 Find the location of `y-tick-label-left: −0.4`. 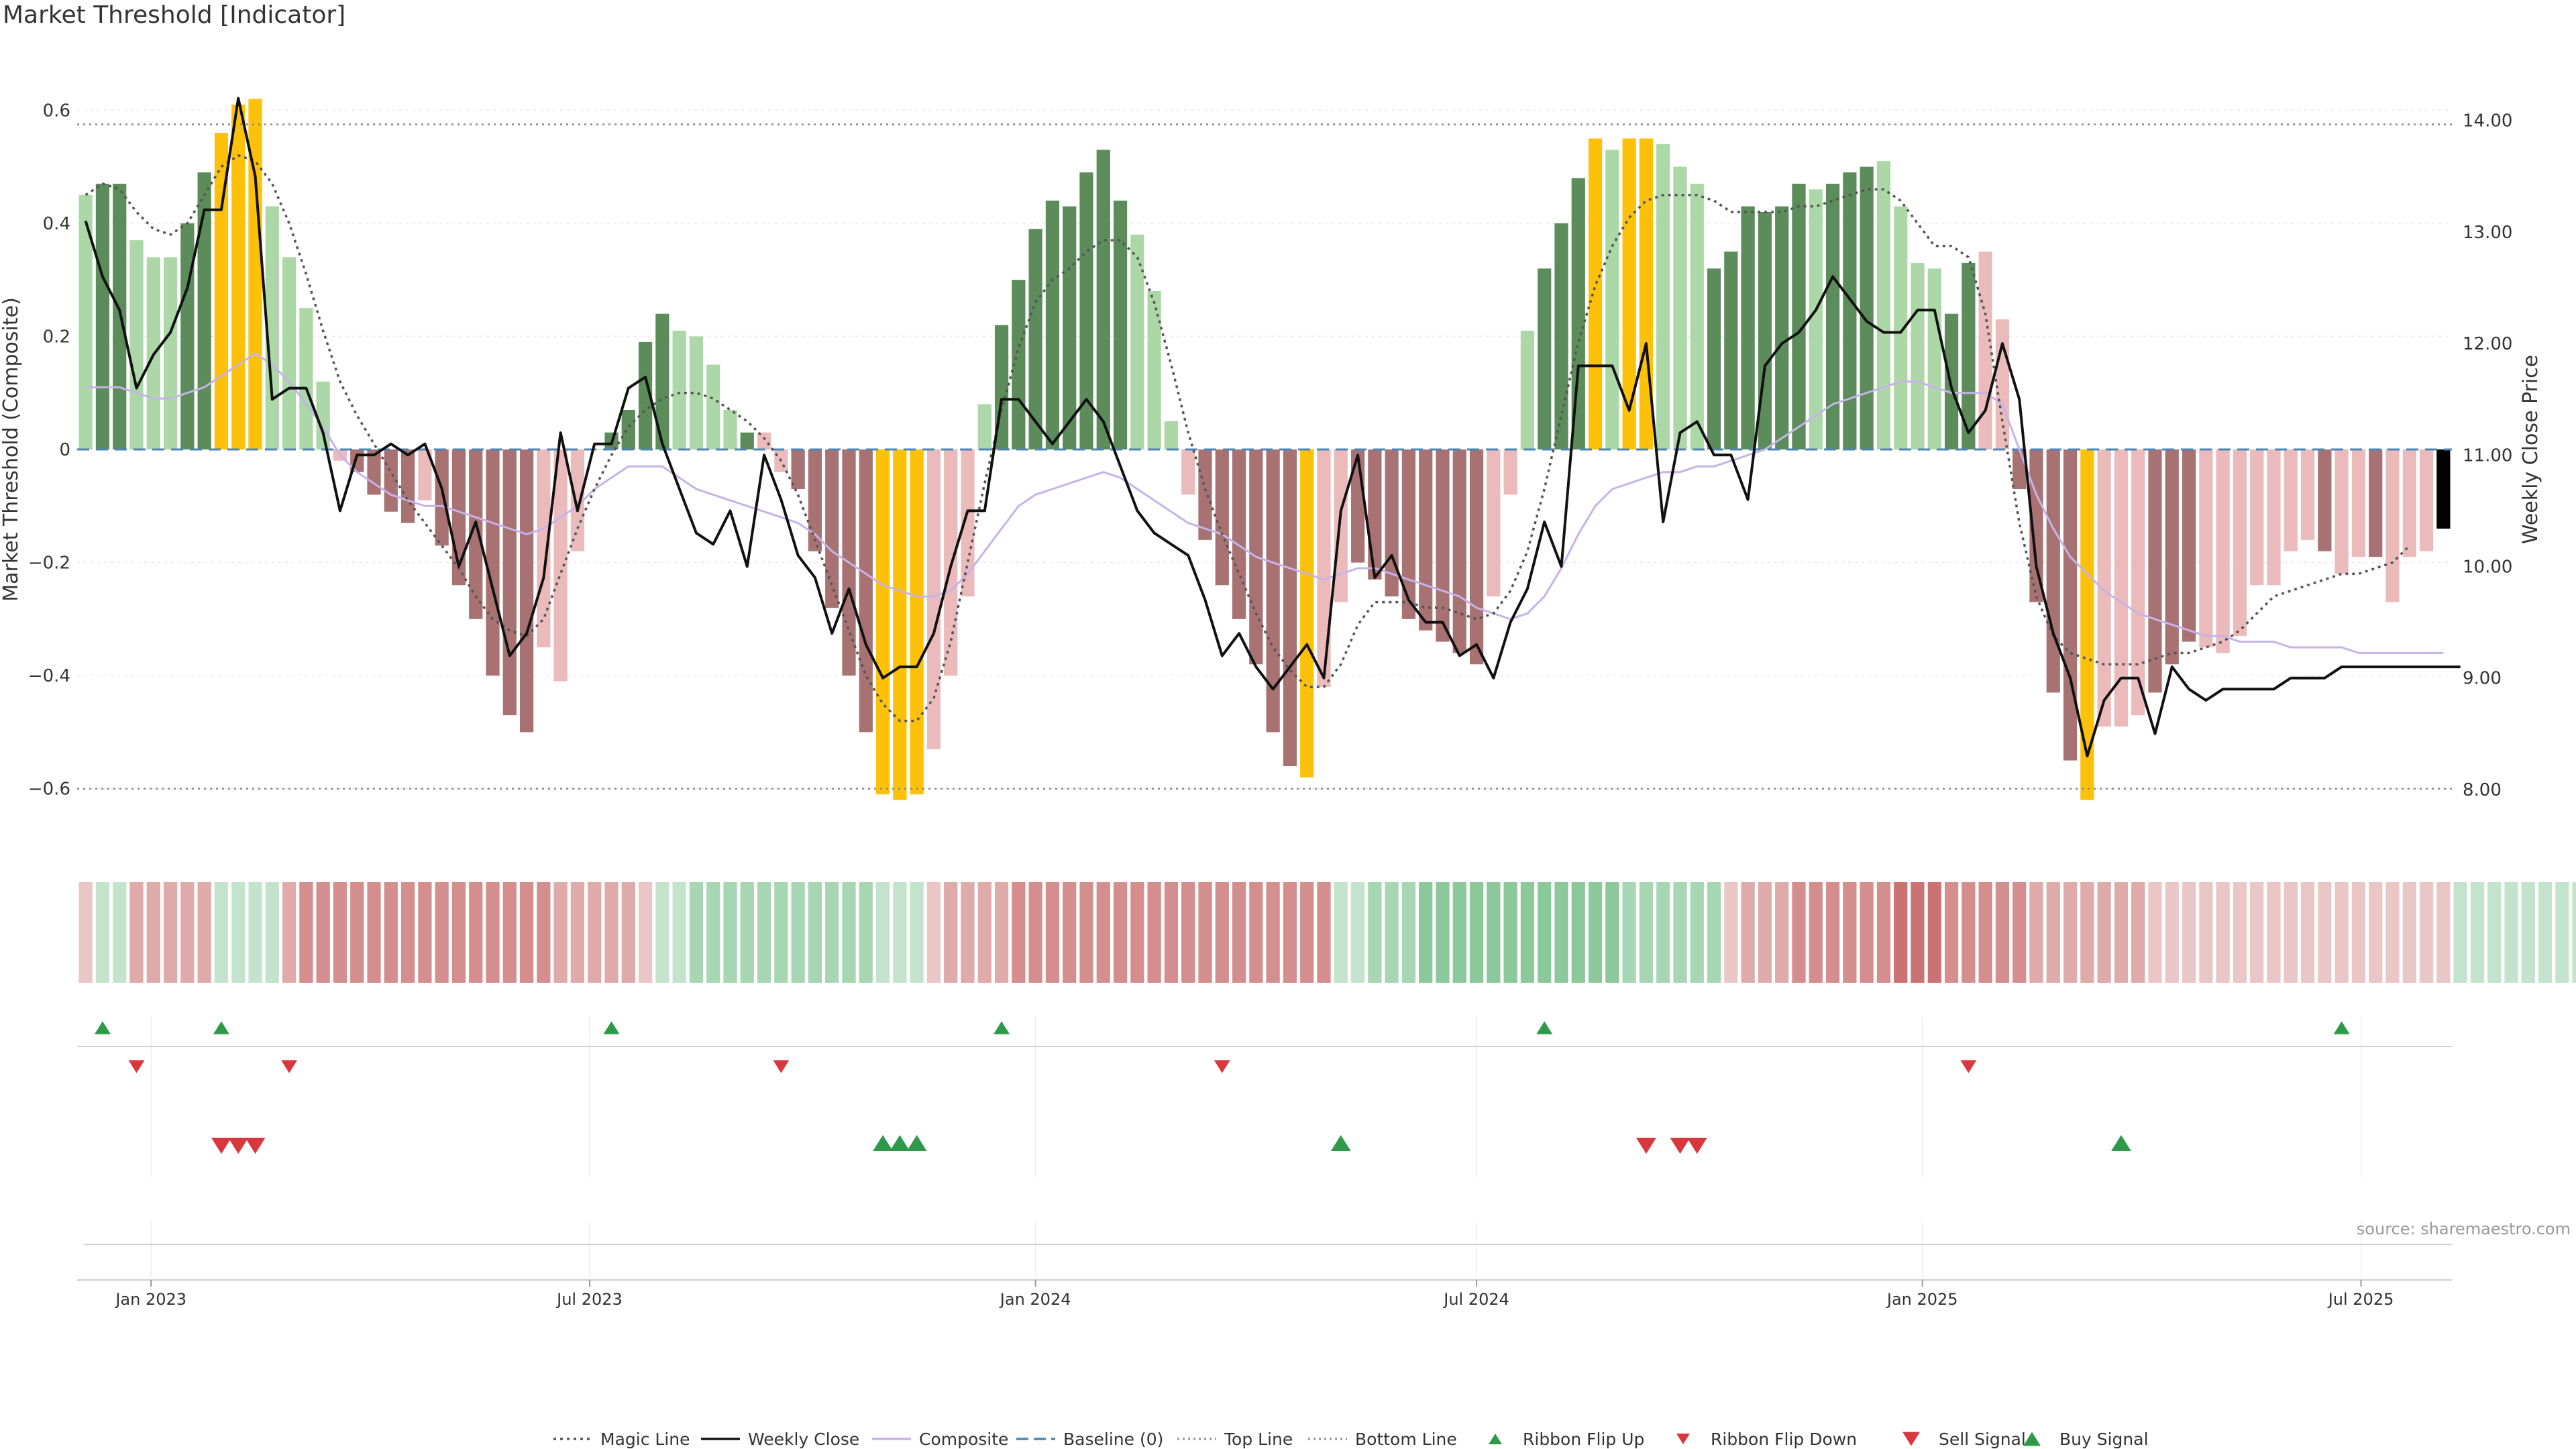

y-tick-label-left: −0.4 is located at coordinates (49, 676).